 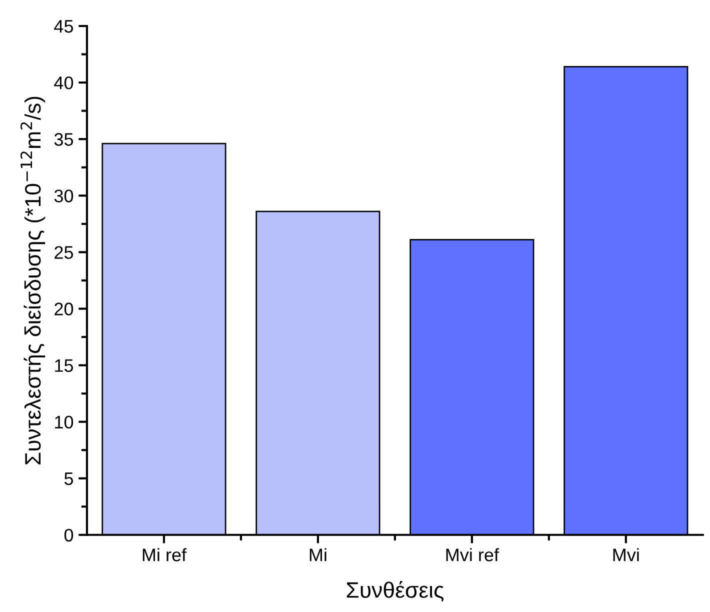 What do you see at coordinates (318, 555) in the screenshot?
I see `x-tick-label: Mi` at bounding box center [318, 555].